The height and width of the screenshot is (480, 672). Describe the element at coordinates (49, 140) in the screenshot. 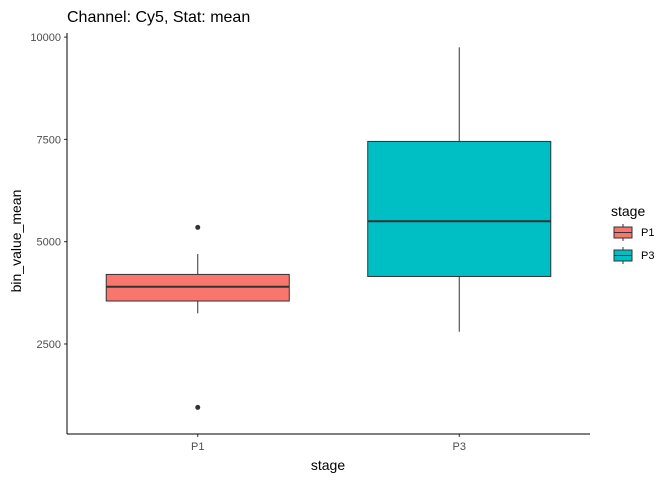

I see `y-tick-label: 7500` at that location.